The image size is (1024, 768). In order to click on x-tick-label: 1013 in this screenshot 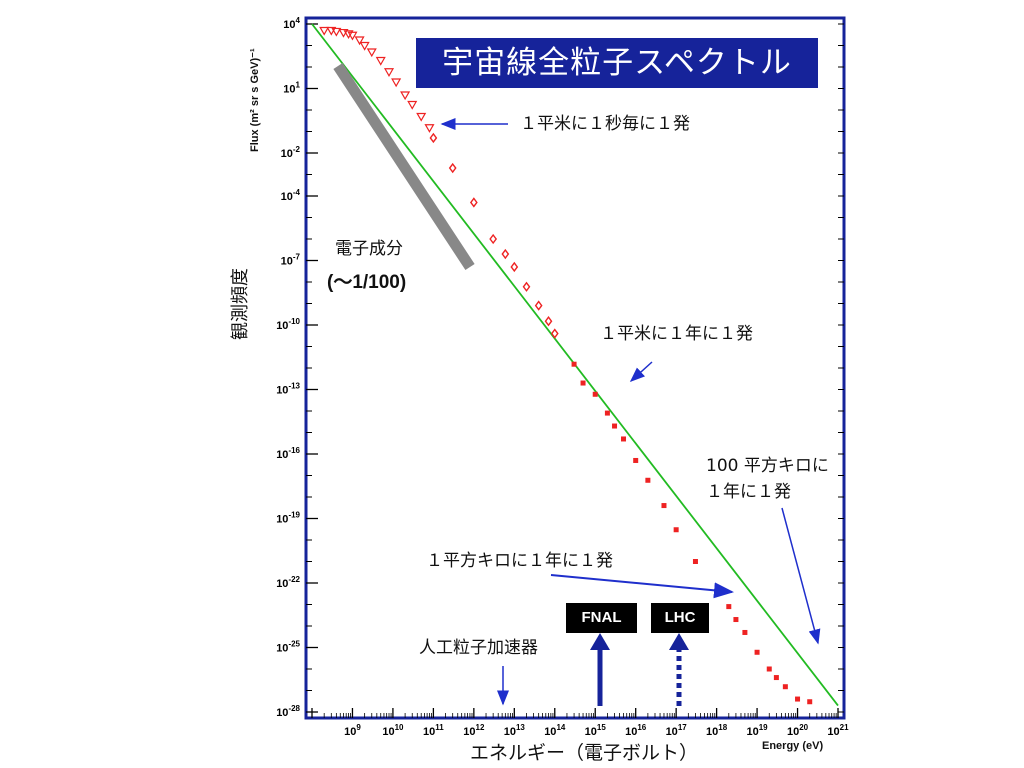, I will do `click(515, 730)`.